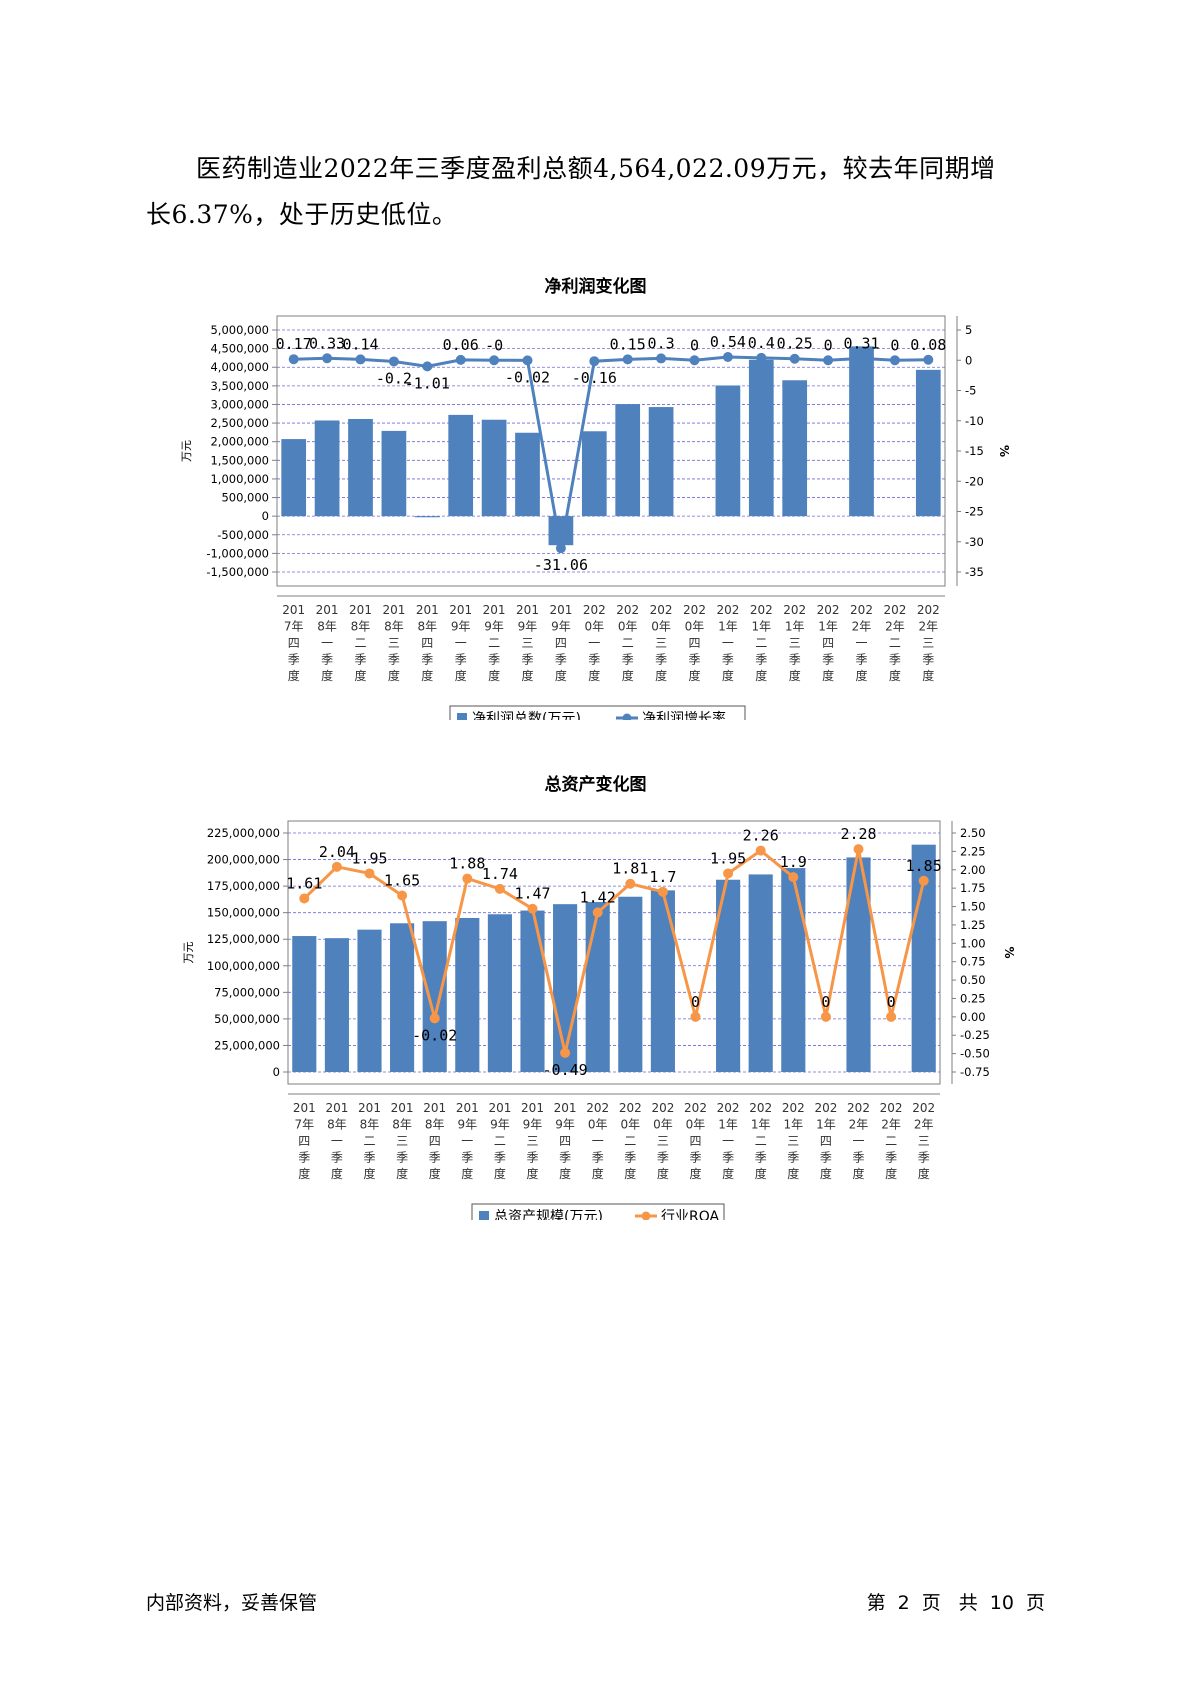  I want to click on y-tick-label: 3,500,000, so click(239, 386).